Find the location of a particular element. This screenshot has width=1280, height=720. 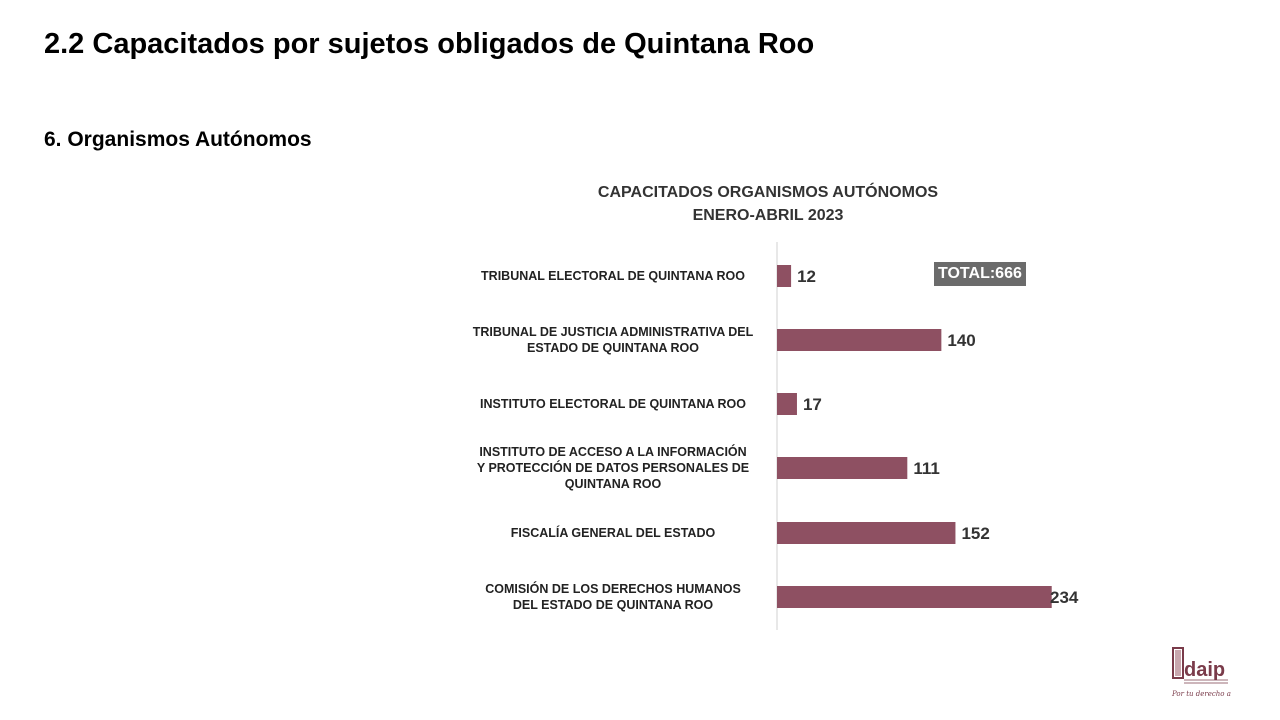

svg-text: daip is located at coordinates (1204, 670).